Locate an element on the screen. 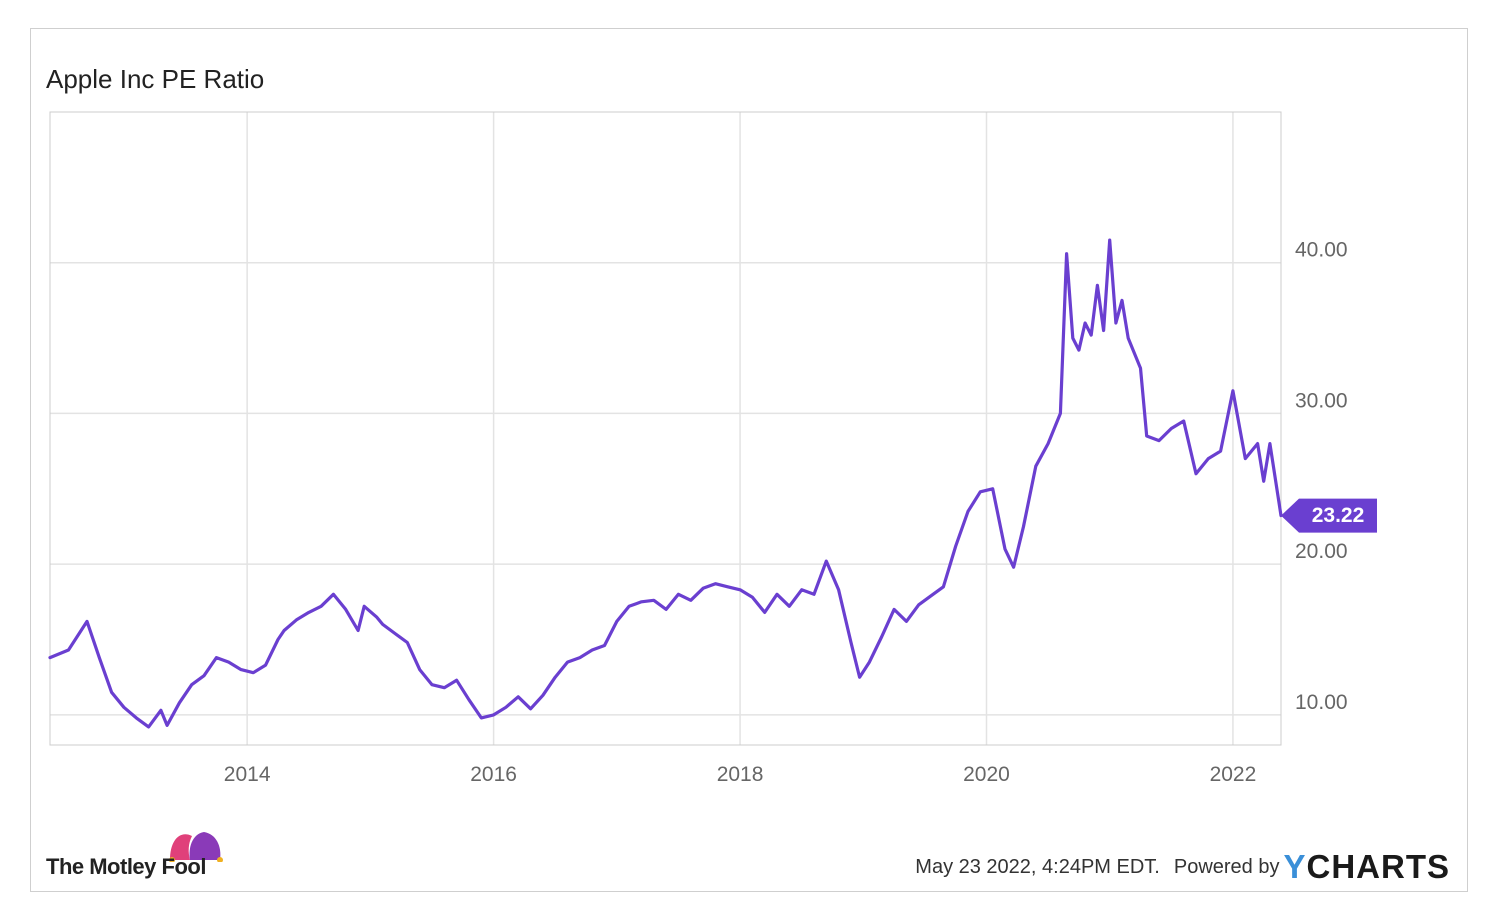  ycharts-logo-y: Y is located at coordinates (1295, 866).